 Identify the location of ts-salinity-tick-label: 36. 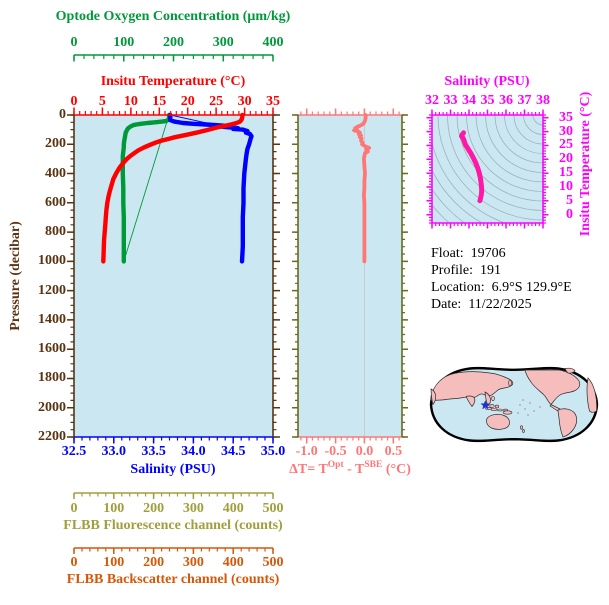
(506, 100).